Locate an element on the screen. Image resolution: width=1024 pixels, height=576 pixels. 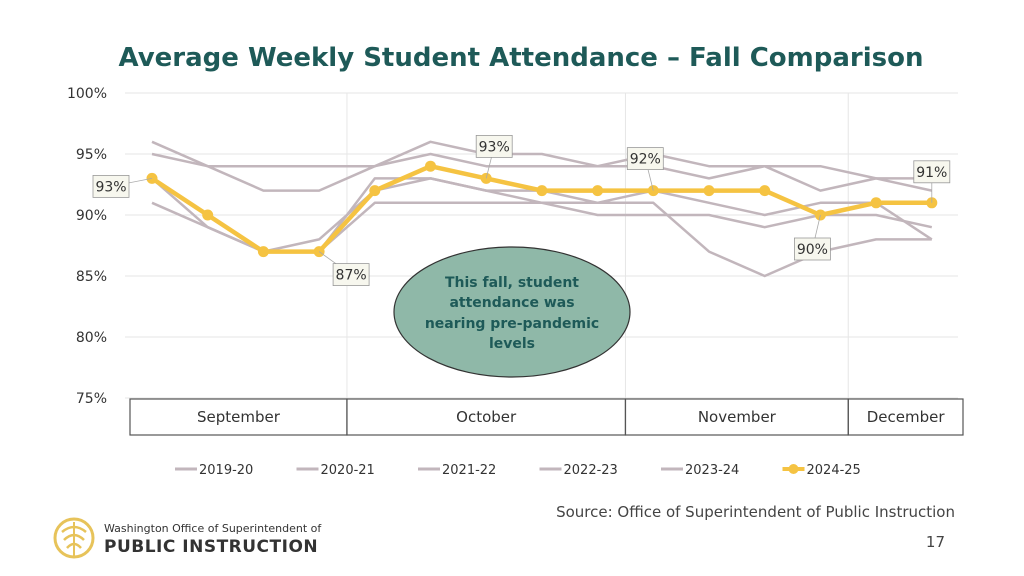
annotation-label: 90% is located at coordinates (812, 250).